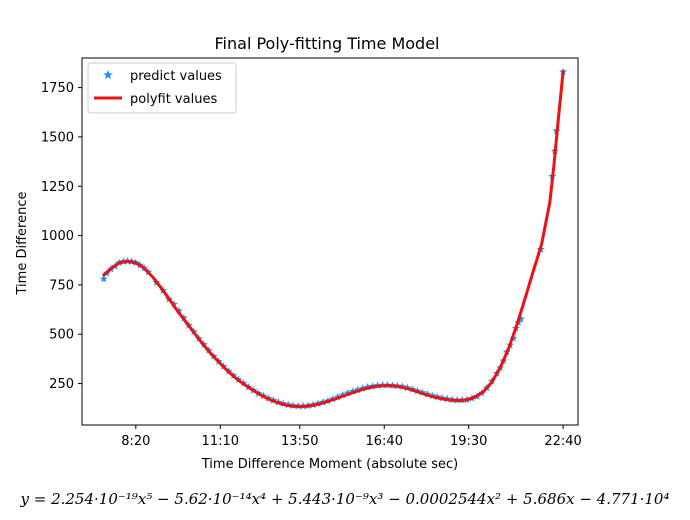  I want to click on y-axis-label: Time Difference, so click(22, 244).